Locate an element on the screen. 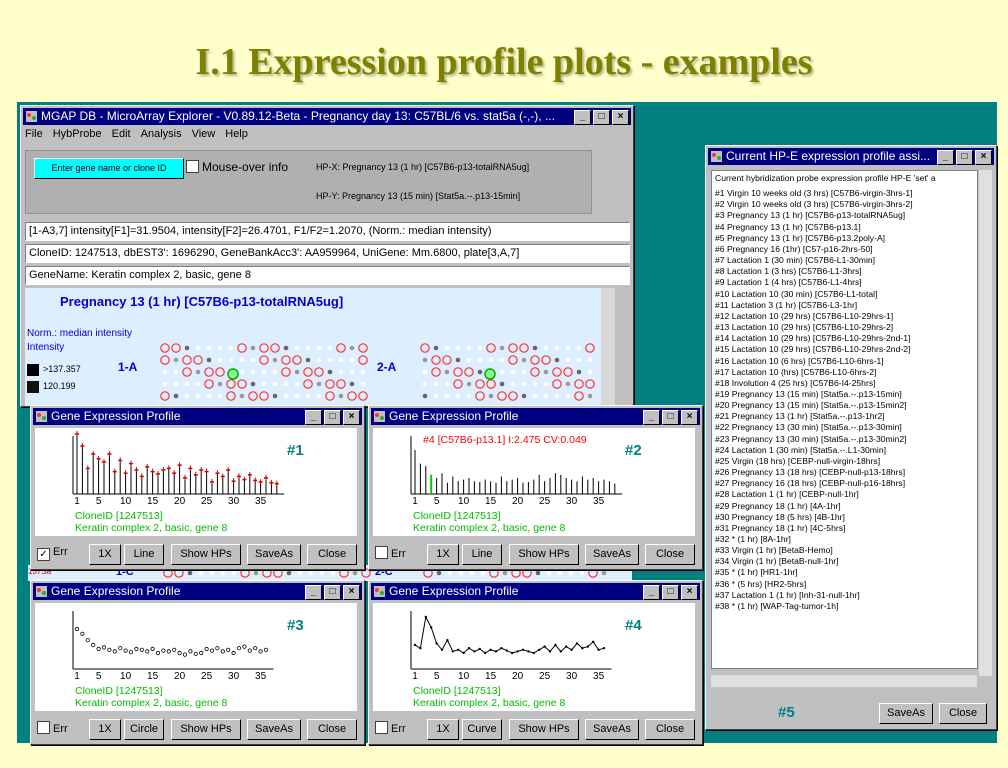  hp-list-item: #36 * (5 hrs) [HR2-5hrs] is located at coordinates (761, 583).